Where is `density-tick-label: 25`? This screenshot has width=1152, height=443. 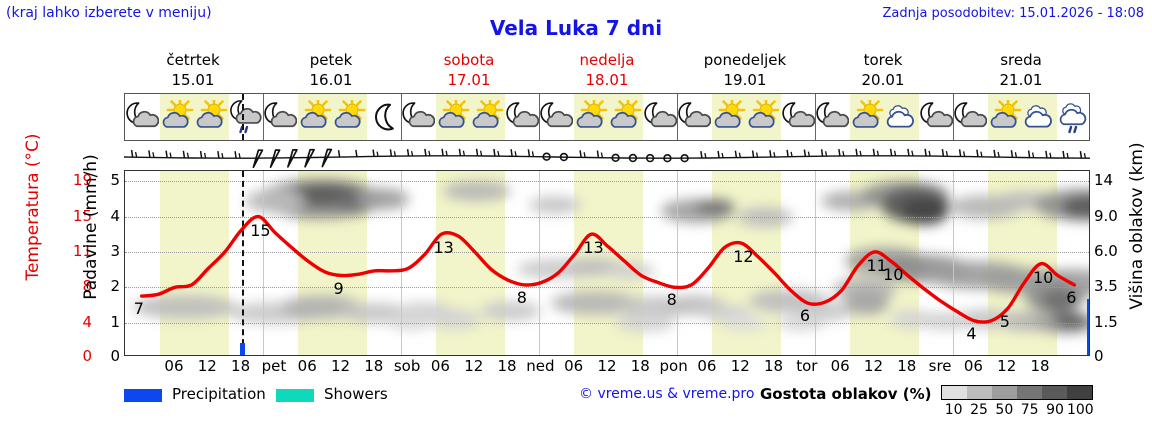
density-tick-label: 25 is located at coordinates (979, 410).